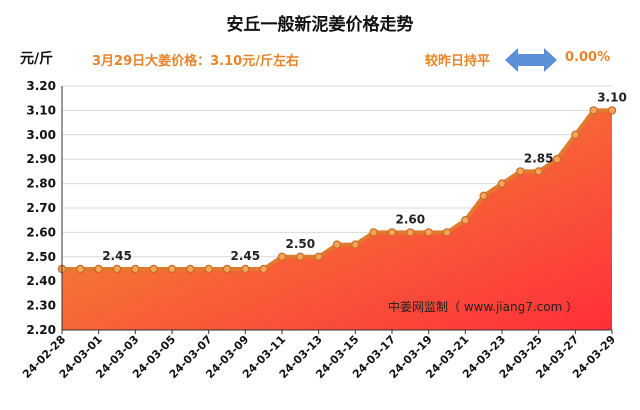  Describe the element at coordinates (320, 25) in the screenshot. I see `chart-title: 安丘一般新泥姜价格走势` at that location.